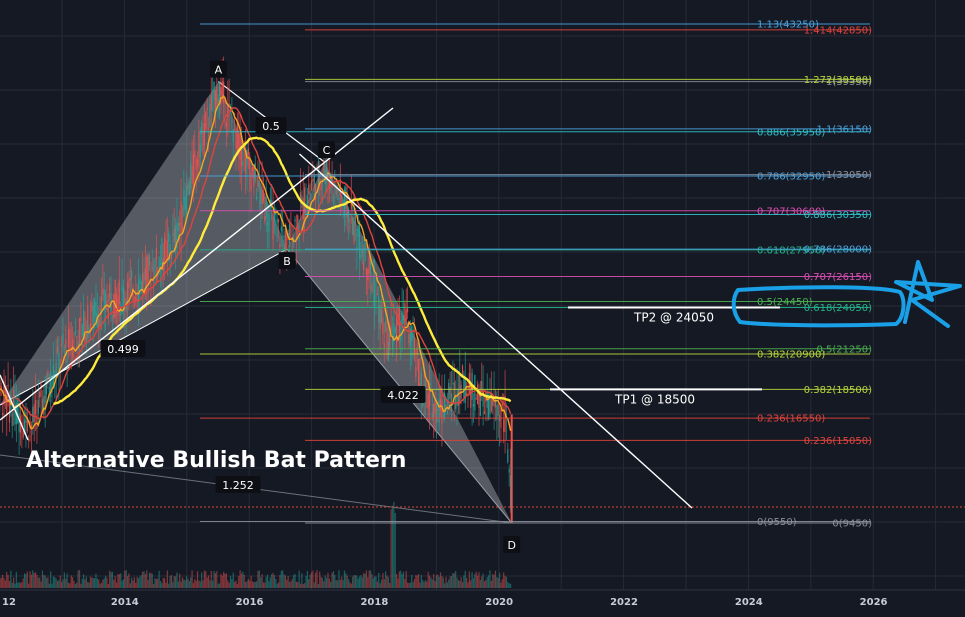  What do you see at coordinates (665, 356) in the screenshot?
I see `targets: TP2 @ 24050 TP1 @ 18500` at bounding box center [665, 356].